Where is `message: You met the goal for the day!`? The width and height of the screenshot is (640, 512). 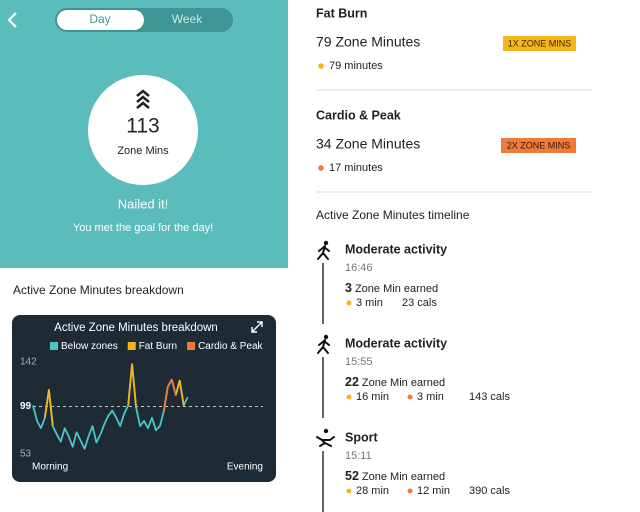
message: You met the goal for the day! is located at coordinates (143, 228).